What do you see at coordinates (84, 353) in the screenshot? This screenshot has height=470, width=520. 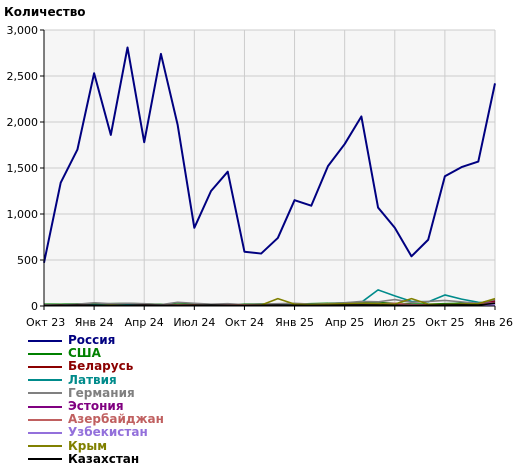 I see `legend-label: США` at bounding box center [84, 353].